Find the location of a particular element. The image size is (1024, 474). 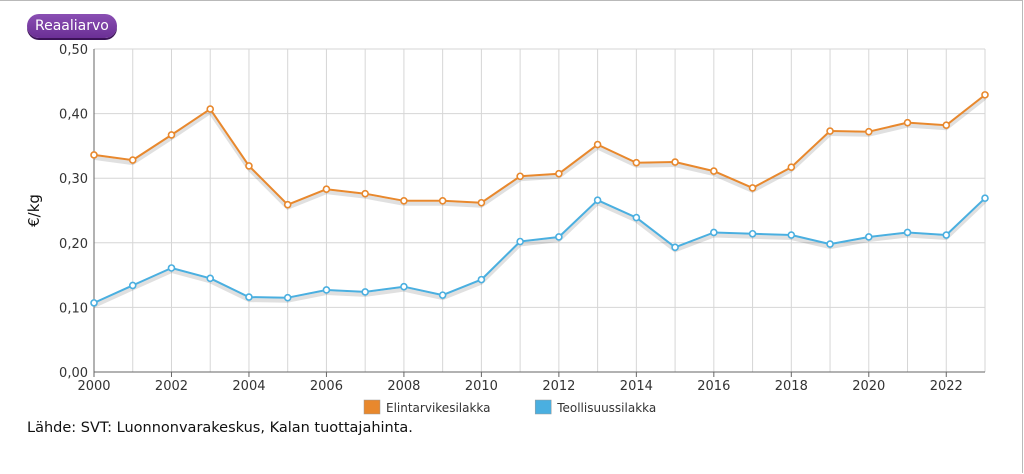

y-tick-label: 0,20 is located at coordinates (73, 244).